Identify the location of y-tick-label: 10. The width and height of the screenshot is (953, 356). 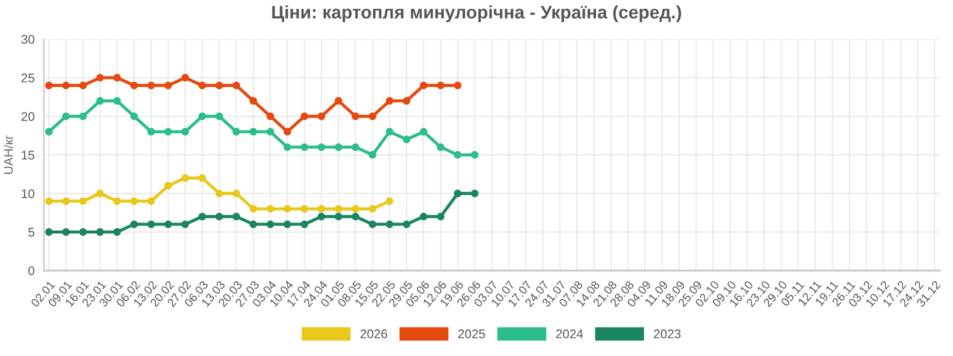
(28, 193).